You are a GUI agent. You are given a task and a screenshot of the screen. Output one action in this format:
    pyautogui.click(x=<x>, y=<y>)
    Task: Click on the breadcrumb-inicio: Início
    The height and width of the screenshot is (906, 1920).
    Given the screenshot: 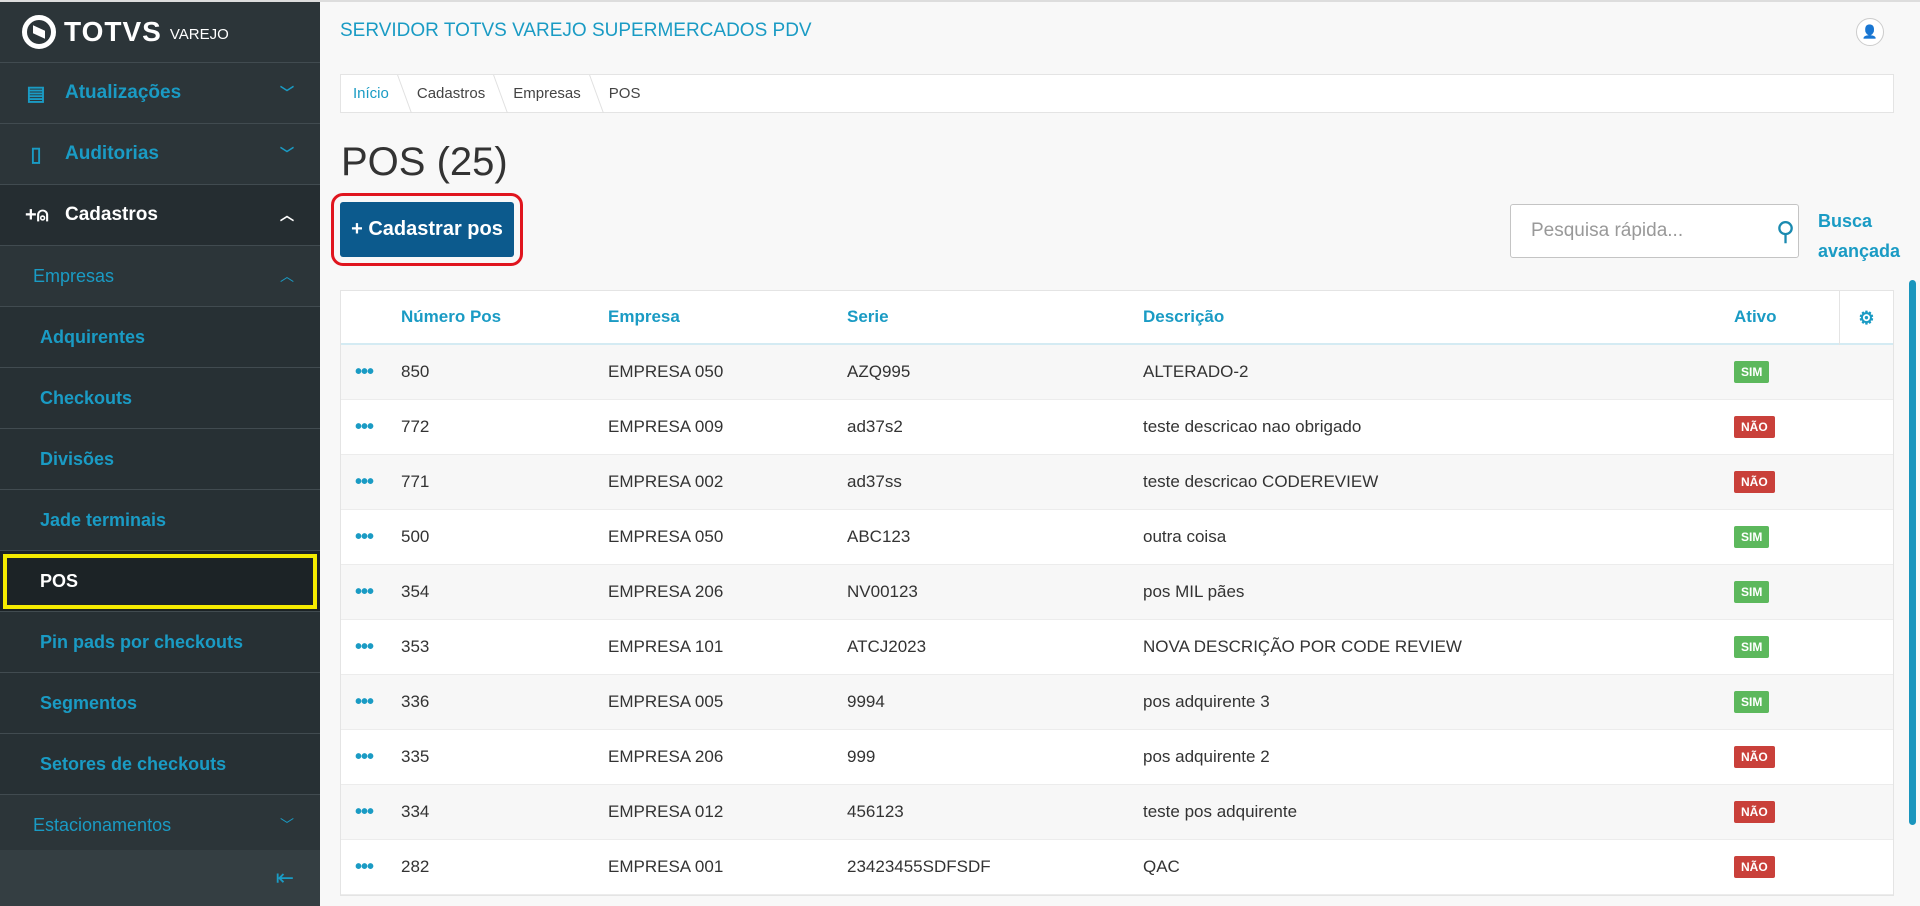 What is the action you would take?
    pyautogui.click(x=373, y=93)
    